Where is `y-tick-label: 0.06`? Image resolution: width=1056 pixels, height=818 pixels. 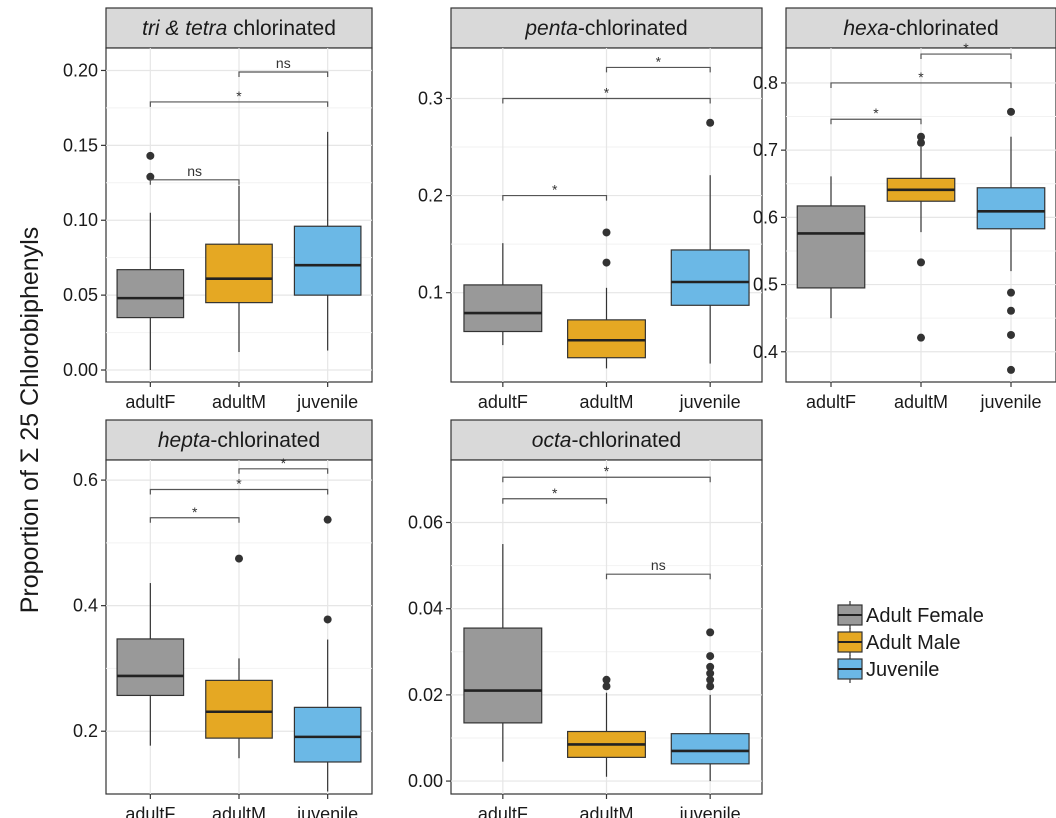
y-tick-label: 0.06 is located at coordinates (425, 522).